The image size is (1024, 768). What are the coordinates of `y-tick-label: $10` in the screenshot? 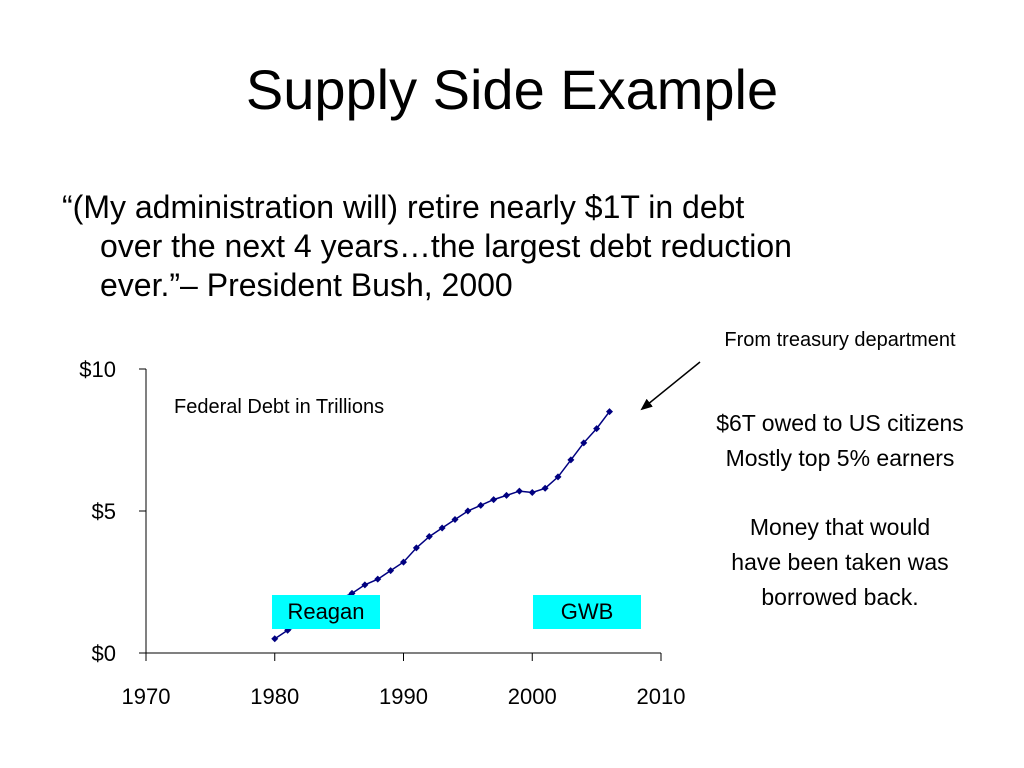 It's located at (97, 369).